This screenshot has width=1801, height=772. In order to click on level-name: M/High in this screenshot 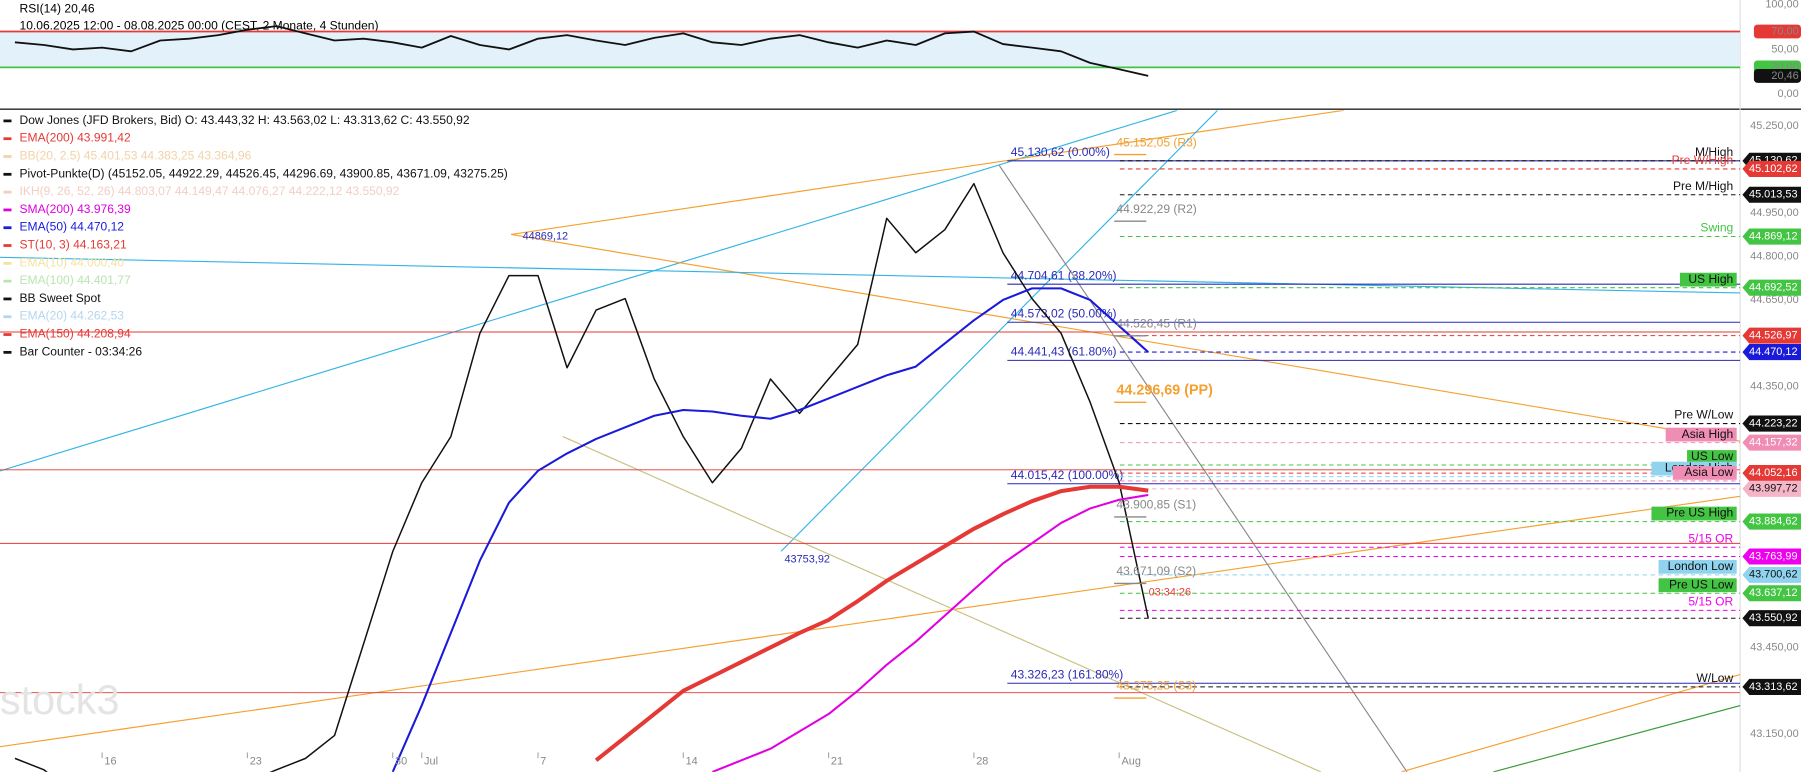, I will do `click(1714, 152)`.